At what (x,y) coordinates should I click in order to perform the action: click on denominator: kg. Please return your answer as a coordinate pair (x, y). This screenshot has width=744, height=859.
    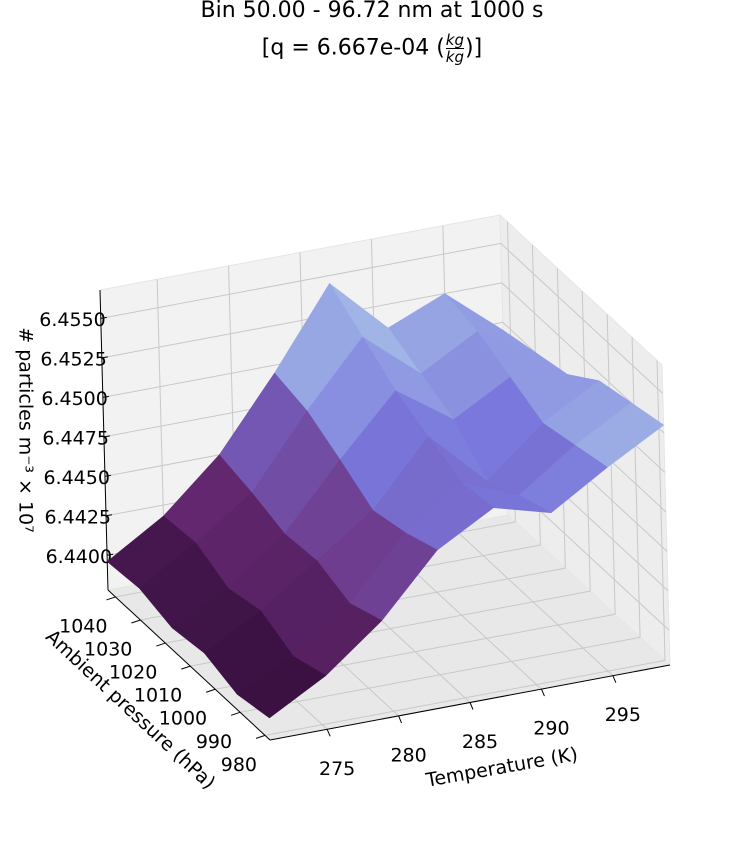
    Looking at the image, I should click on (455, 57).